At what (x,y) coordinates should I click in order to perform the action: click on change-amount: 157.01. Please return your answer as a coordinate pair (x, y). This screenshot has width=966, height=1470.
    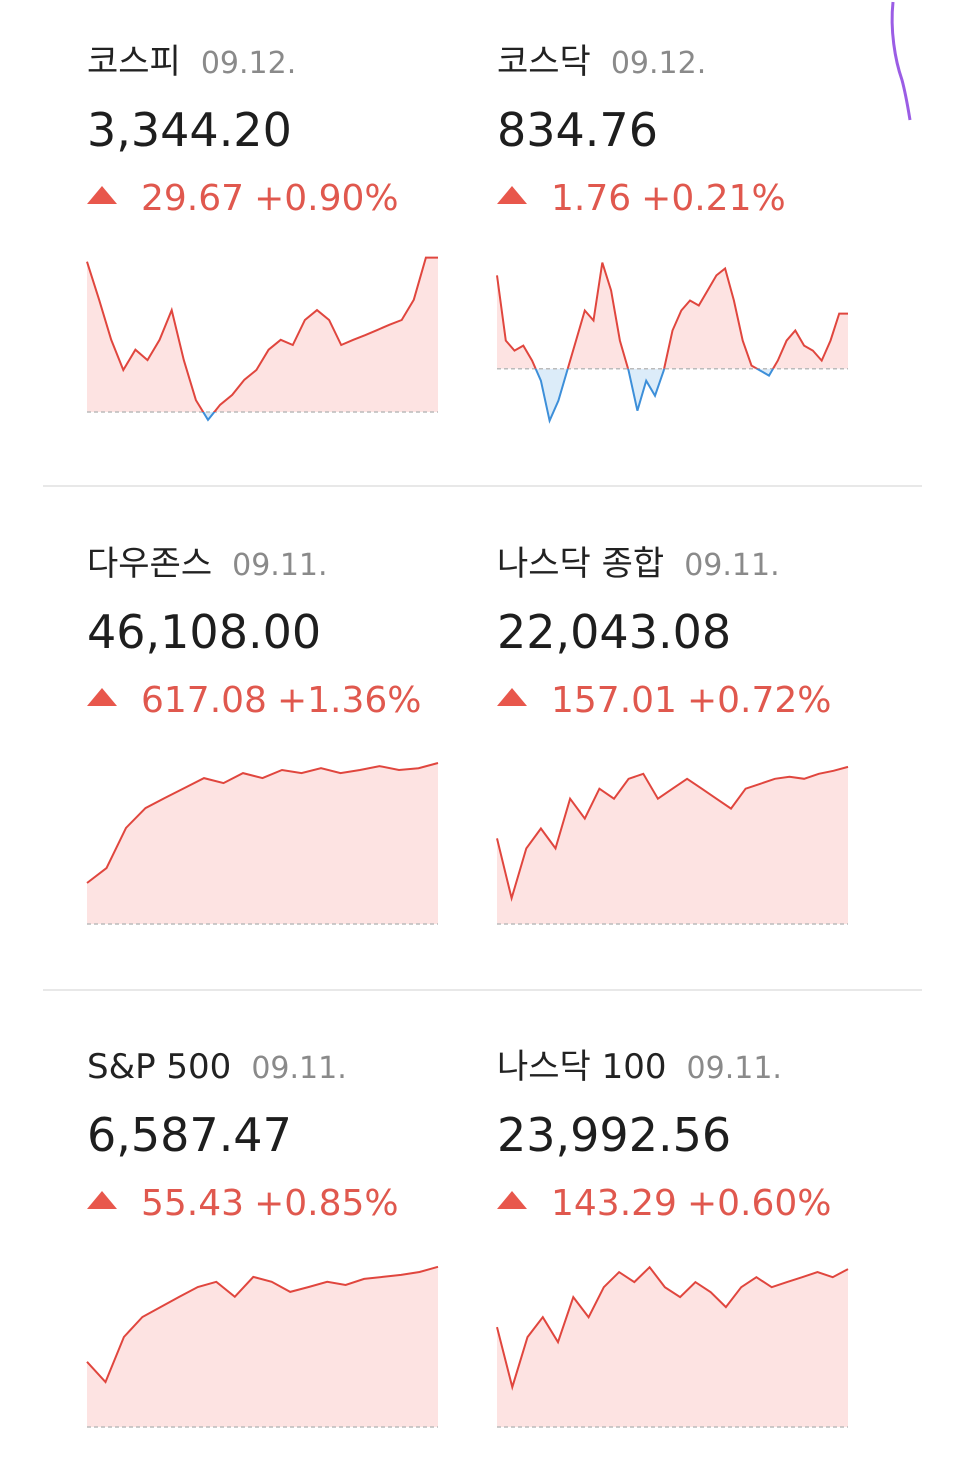
    Looking at the image, I should click on (614, 700).